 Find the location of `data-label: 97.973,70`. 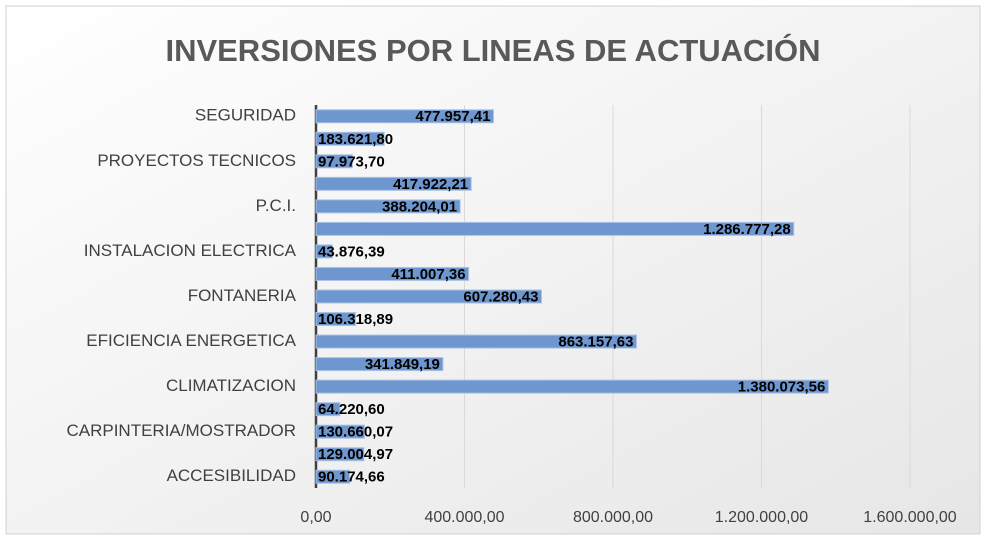

data-label: 97.973,70 is located at coordinates (351, 161).